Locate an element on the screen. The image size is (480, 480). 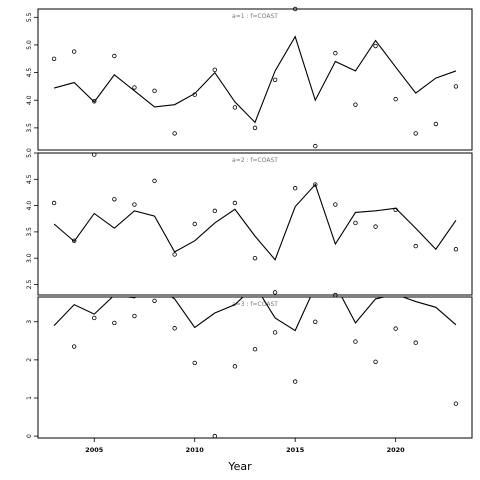
x-axis-label: Year is located at coordinates (239, 466).